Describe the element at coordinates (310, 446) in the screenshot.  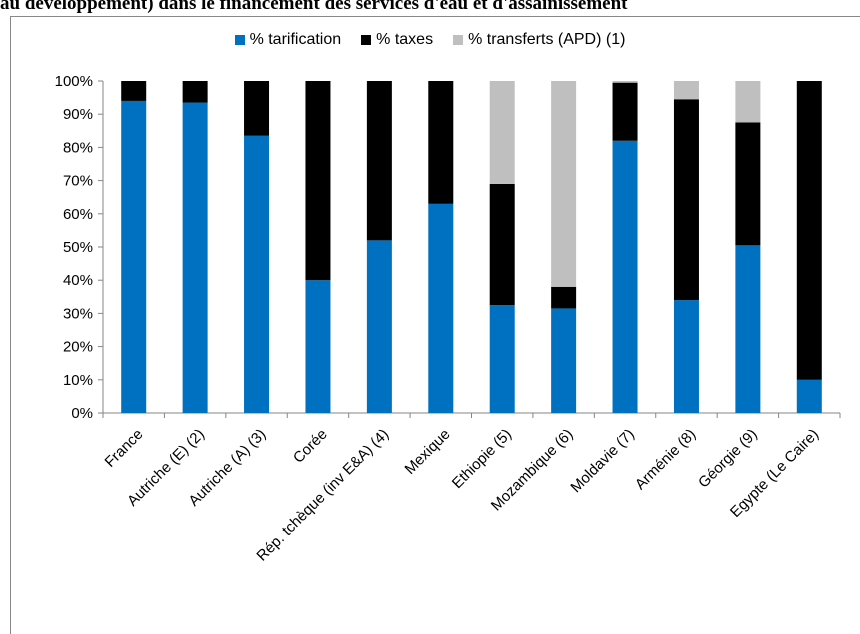
I see `x-tick-label: Corée` at that location.